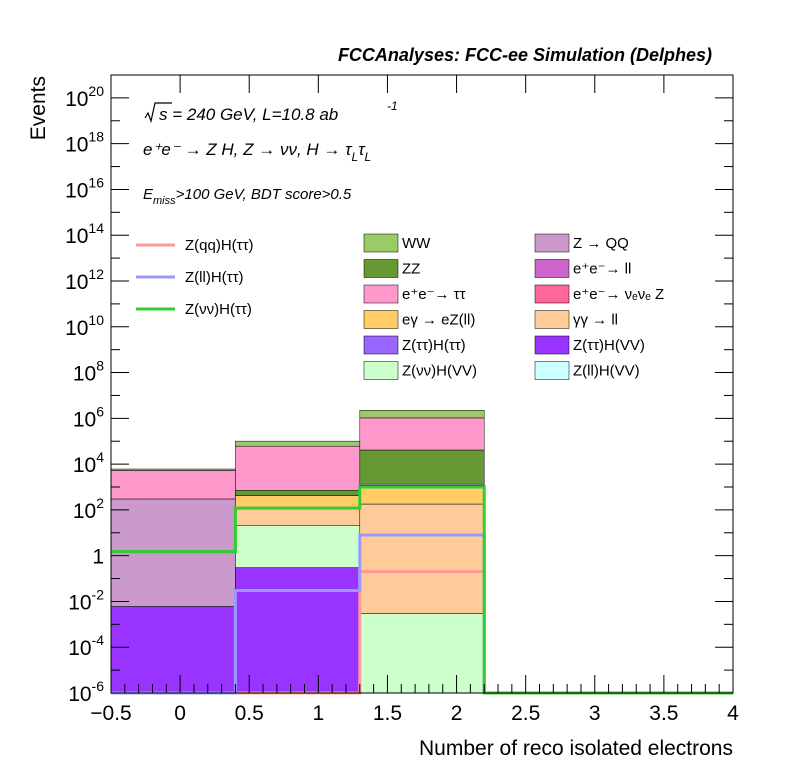  Describe the element at coordinates (86, 692) in the screenshot. I see `y-tick-label-0: 10⁻⁶` at that location.